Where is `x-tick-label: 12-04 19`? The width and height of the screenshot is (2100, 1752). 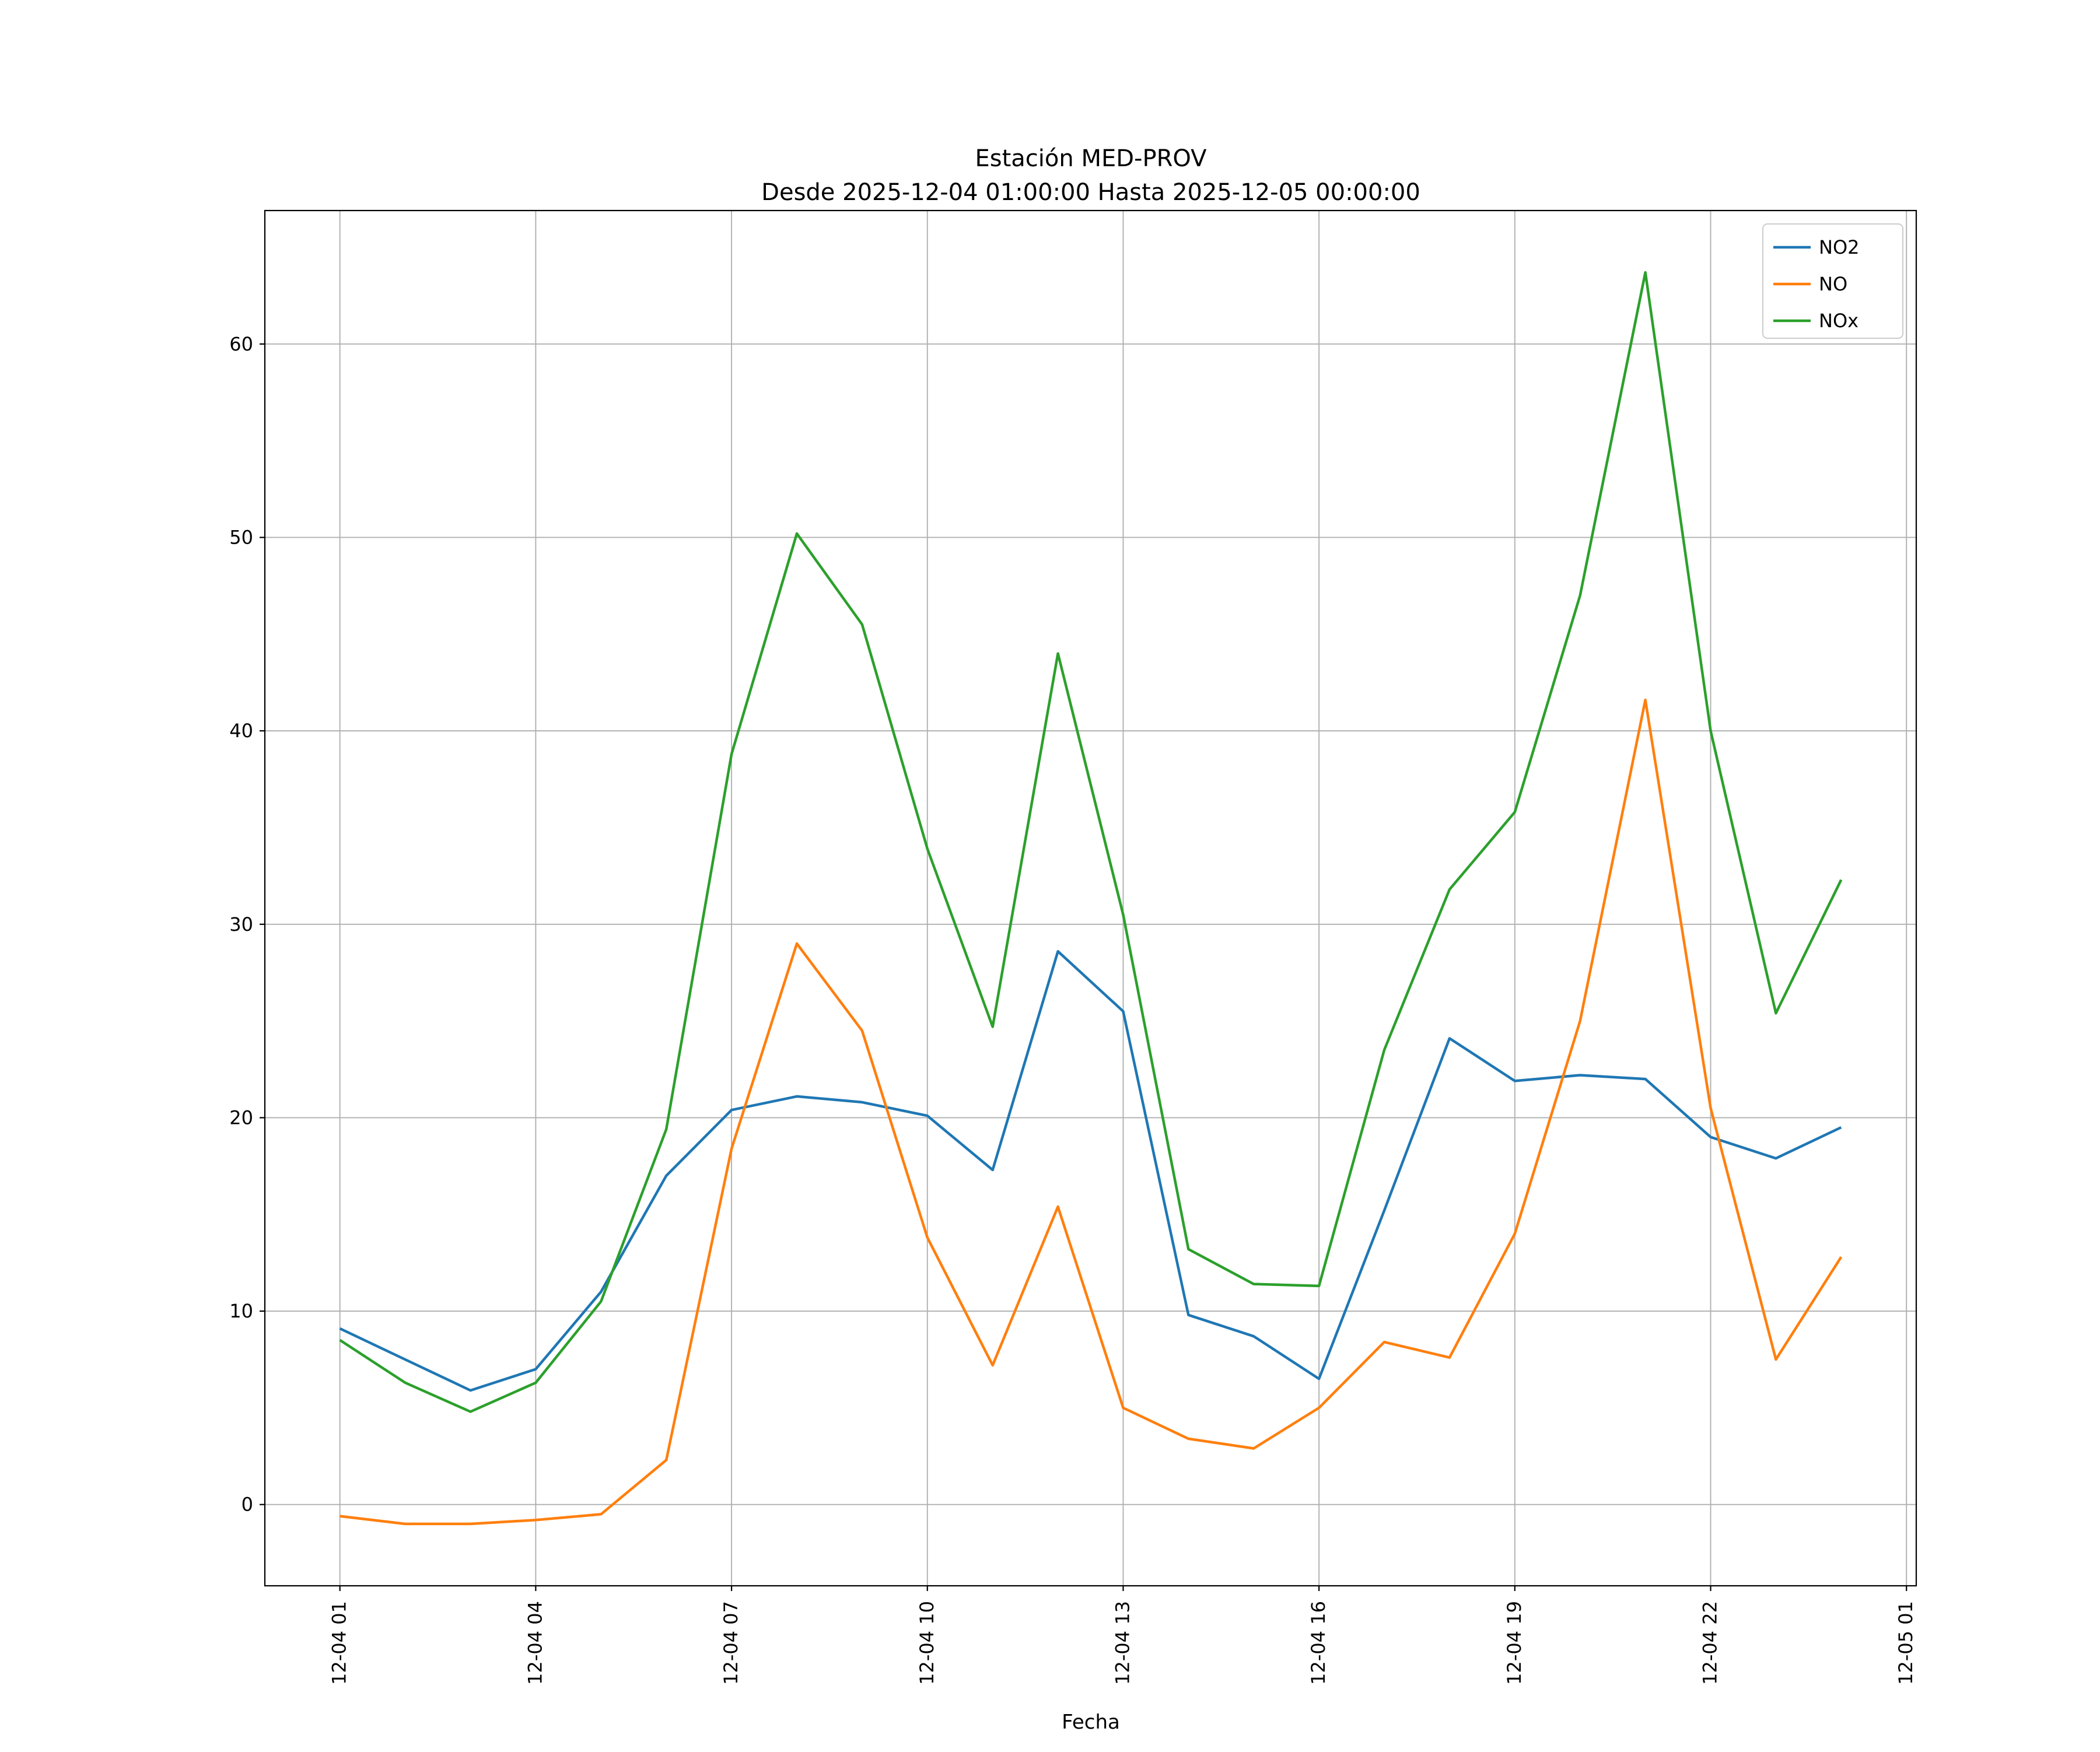 x-tick-label: 12-04 19 is located at coordinates (1514, 1643).